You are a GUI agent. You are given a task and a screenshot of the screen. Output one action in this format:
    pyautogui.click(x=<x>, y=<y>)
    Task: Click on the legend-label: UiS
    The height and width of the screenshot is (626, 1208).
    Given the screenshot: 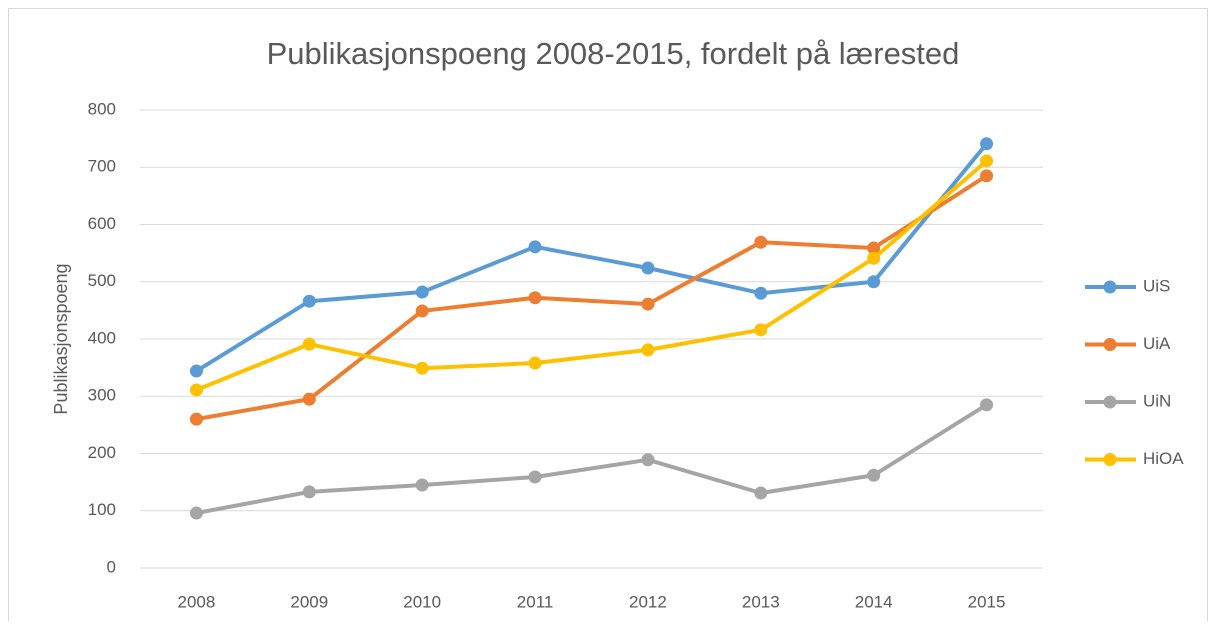 What is the action you would take?
    pyautogui.click(x=1156, y=285)
    